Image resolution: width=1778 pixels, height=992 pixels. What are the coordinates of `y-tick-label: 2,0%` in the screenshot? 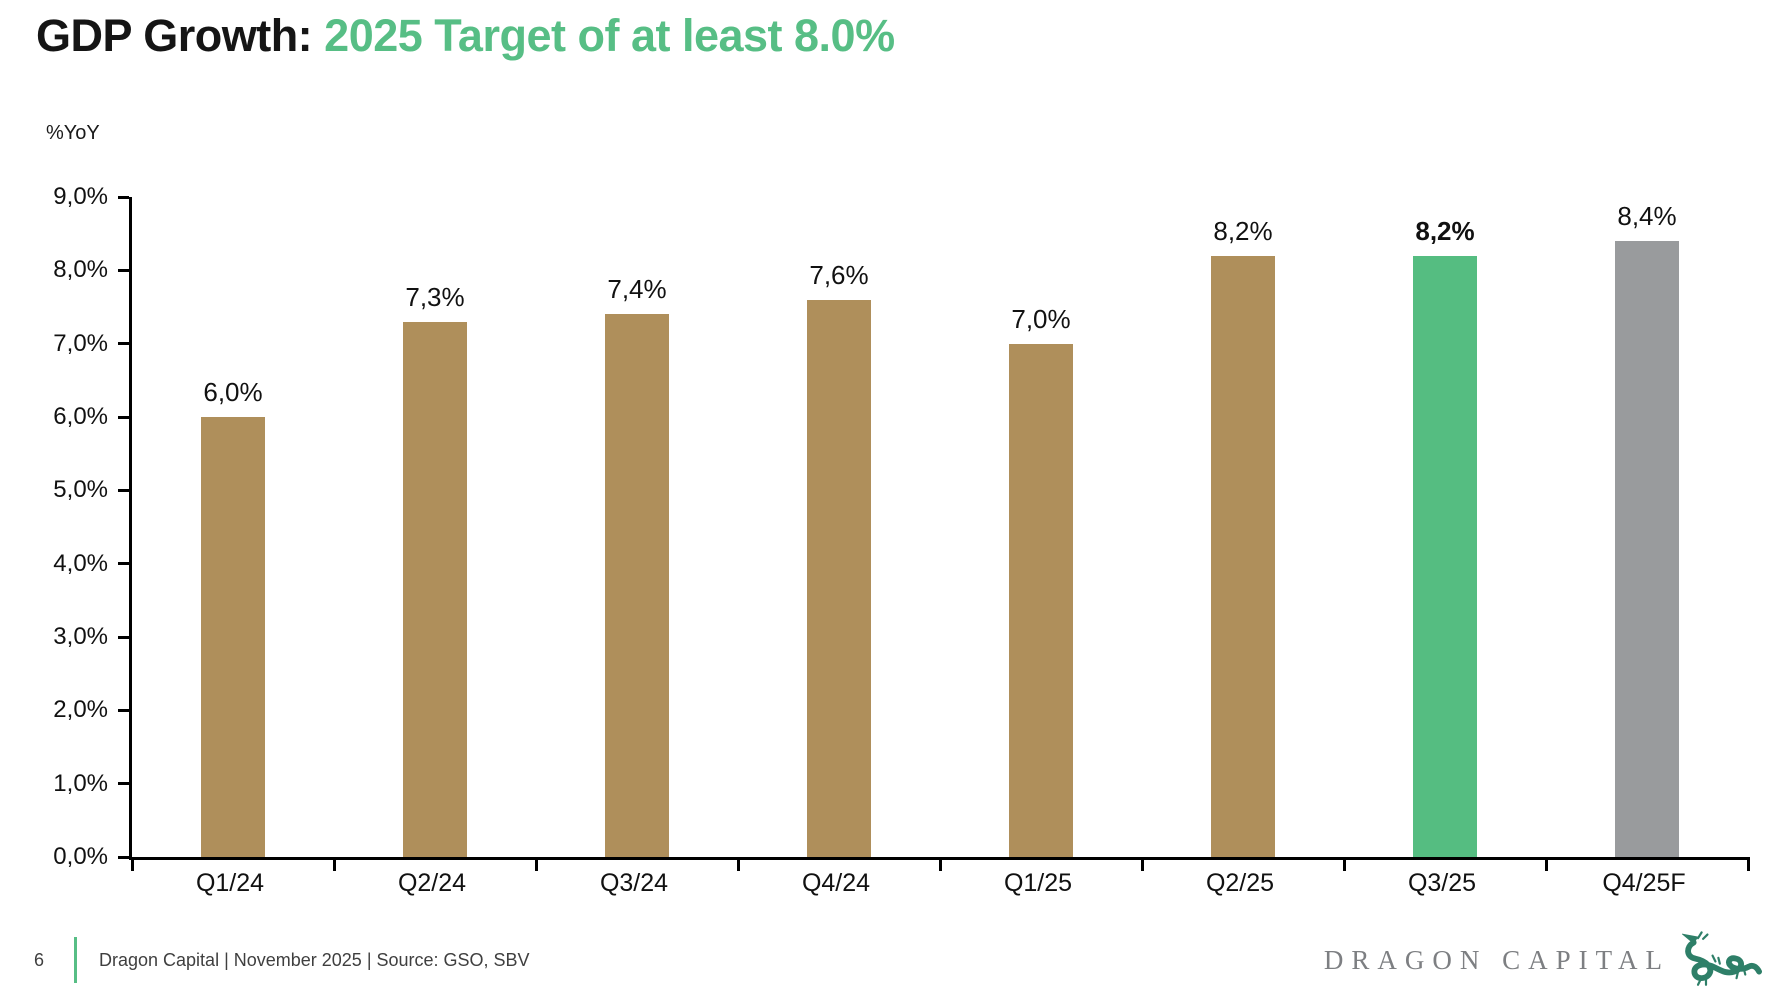 It's located at (80, 710).